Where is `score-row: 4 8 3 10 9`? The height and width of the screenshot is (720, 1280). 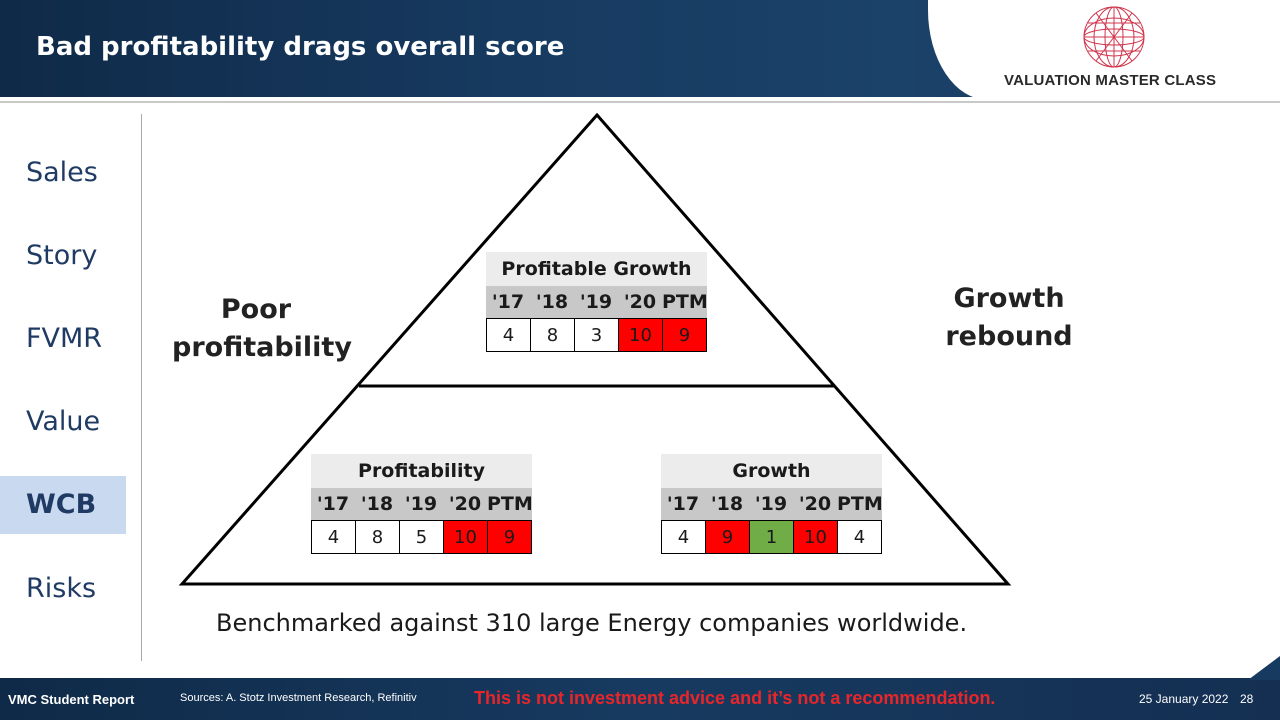
score-row: 4 8 3 10 9 is located at coordinates (596, 335).